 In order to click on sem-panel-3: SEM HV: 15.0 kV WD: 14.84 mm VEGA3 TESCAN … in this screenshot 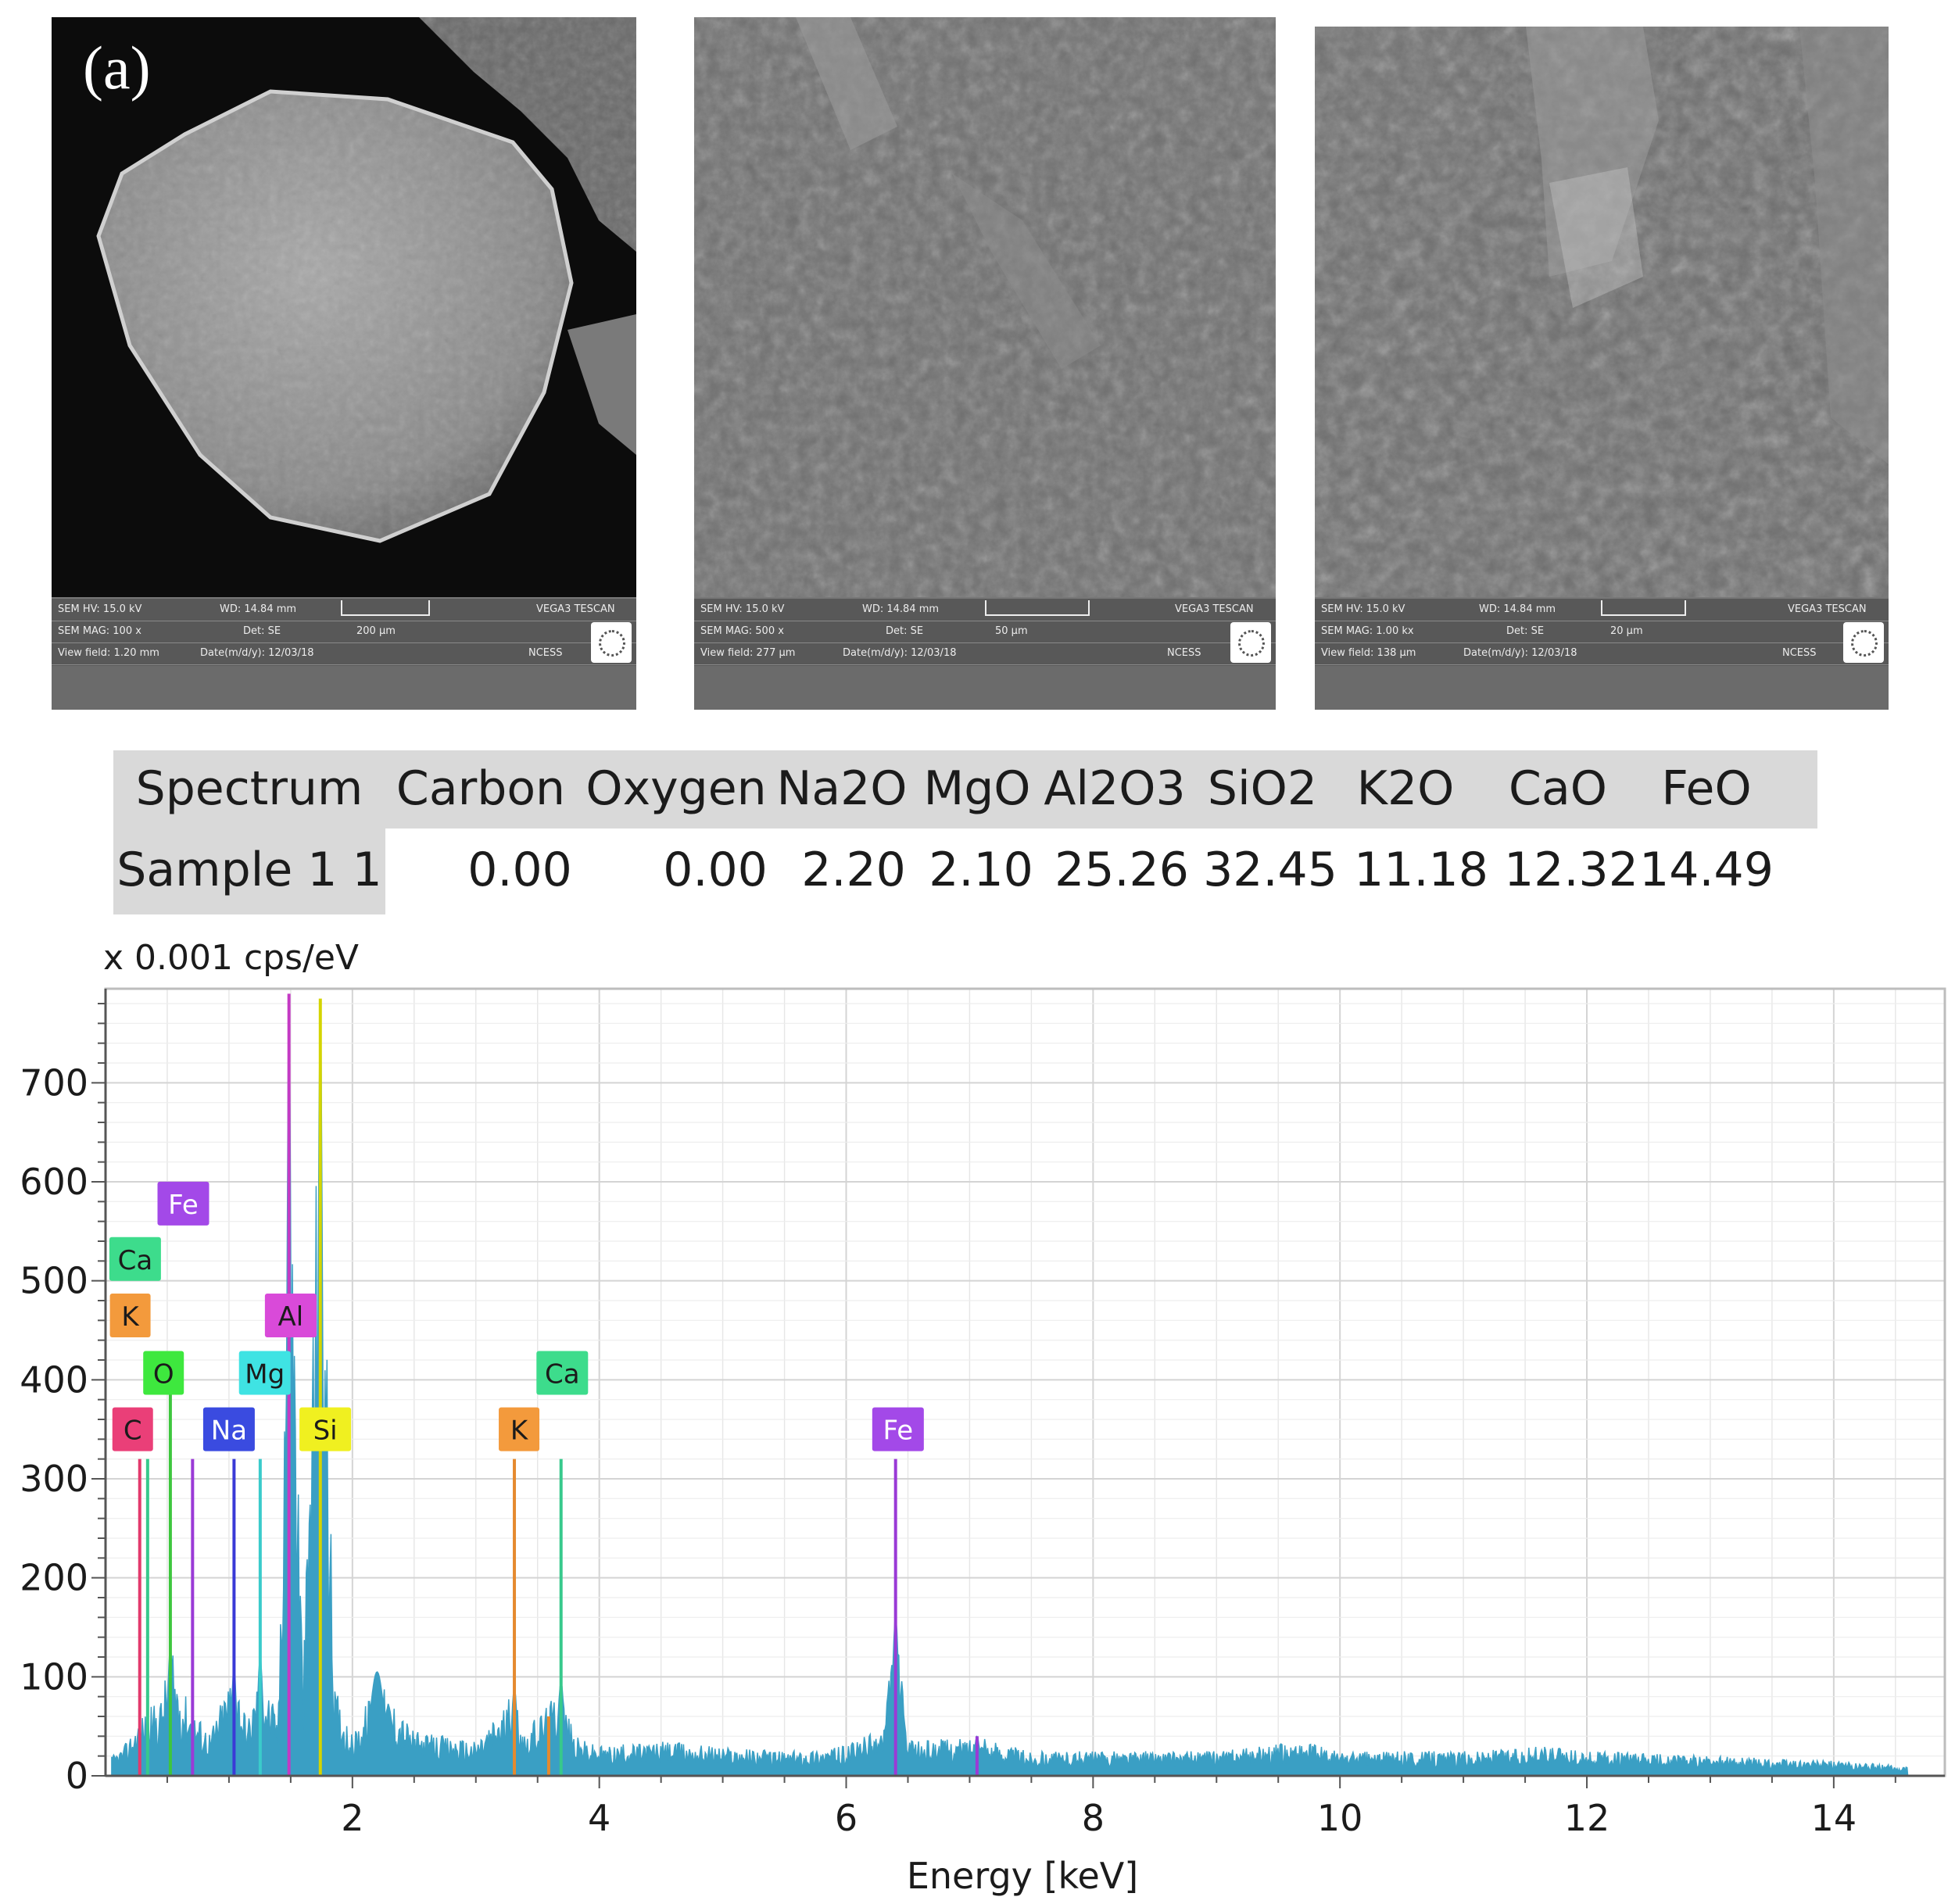, I will do `click(1602, 368)`.